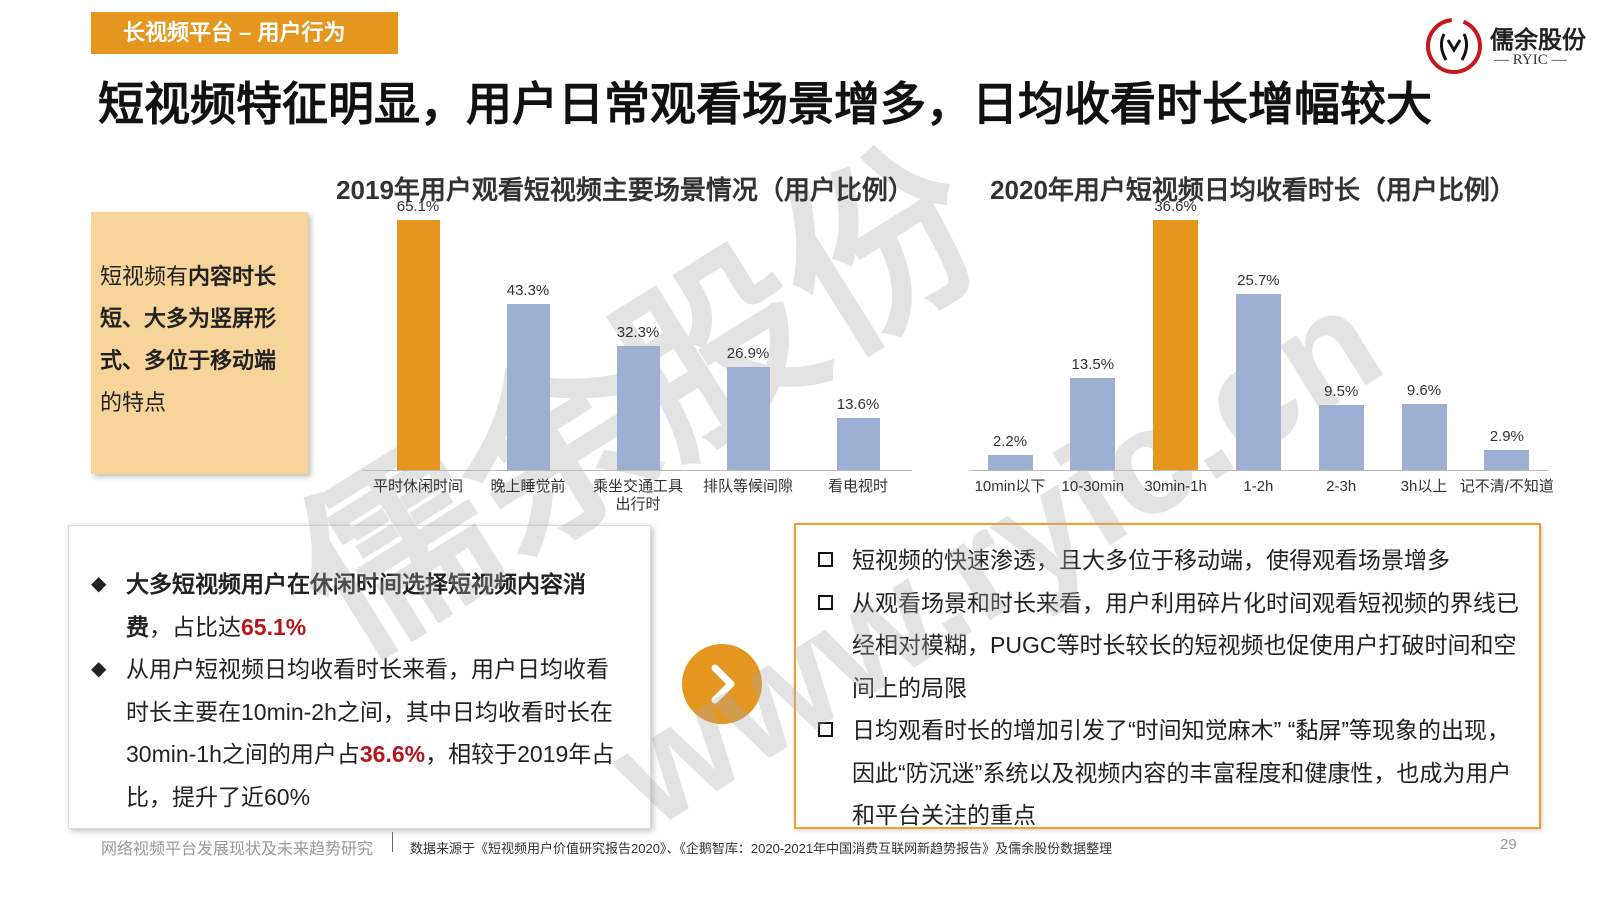 This screenshot has width=1600, height=900. I want to click on value-label: 65.1%, so click(418, 206).